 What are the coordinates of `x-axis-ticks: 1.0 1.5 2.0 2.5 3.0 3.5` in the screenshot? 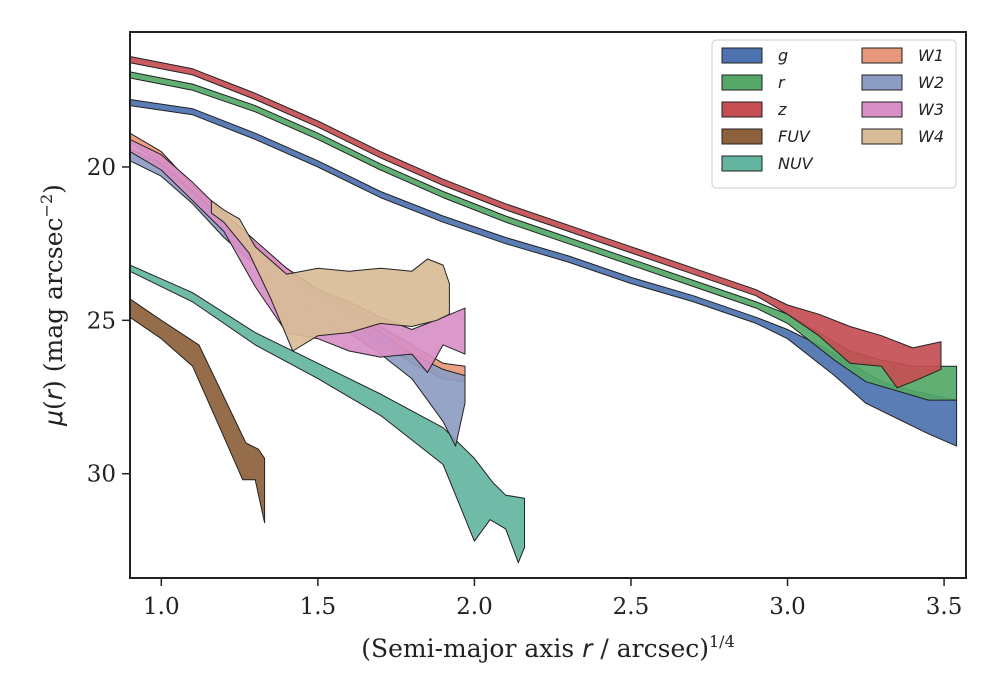 It's located at (552, 599).